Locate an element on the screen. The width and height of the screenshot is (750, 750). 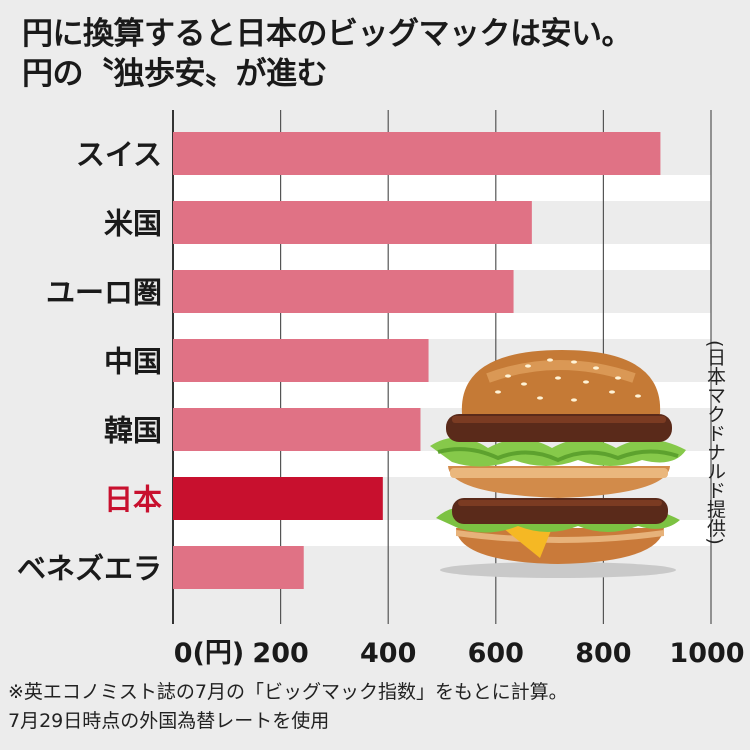
chart-title: 円に換算すると日本のビッグマックは安い。 円の〝独歩安〟が進む is located at coordinates (382, 54).